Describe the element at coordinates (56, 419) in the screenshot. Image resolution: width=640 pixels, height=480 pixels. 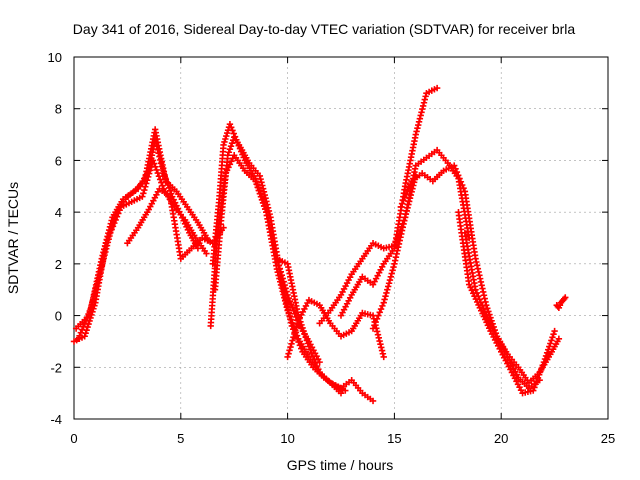
I see `y-tick-label: -4` at that location.